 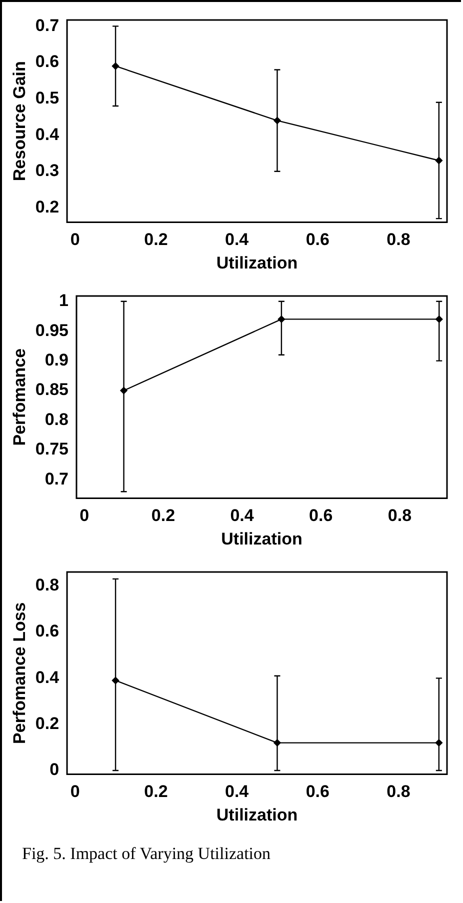 I want to click on y-axis-title: Perfomance Loss, so click(x=19, y=673).